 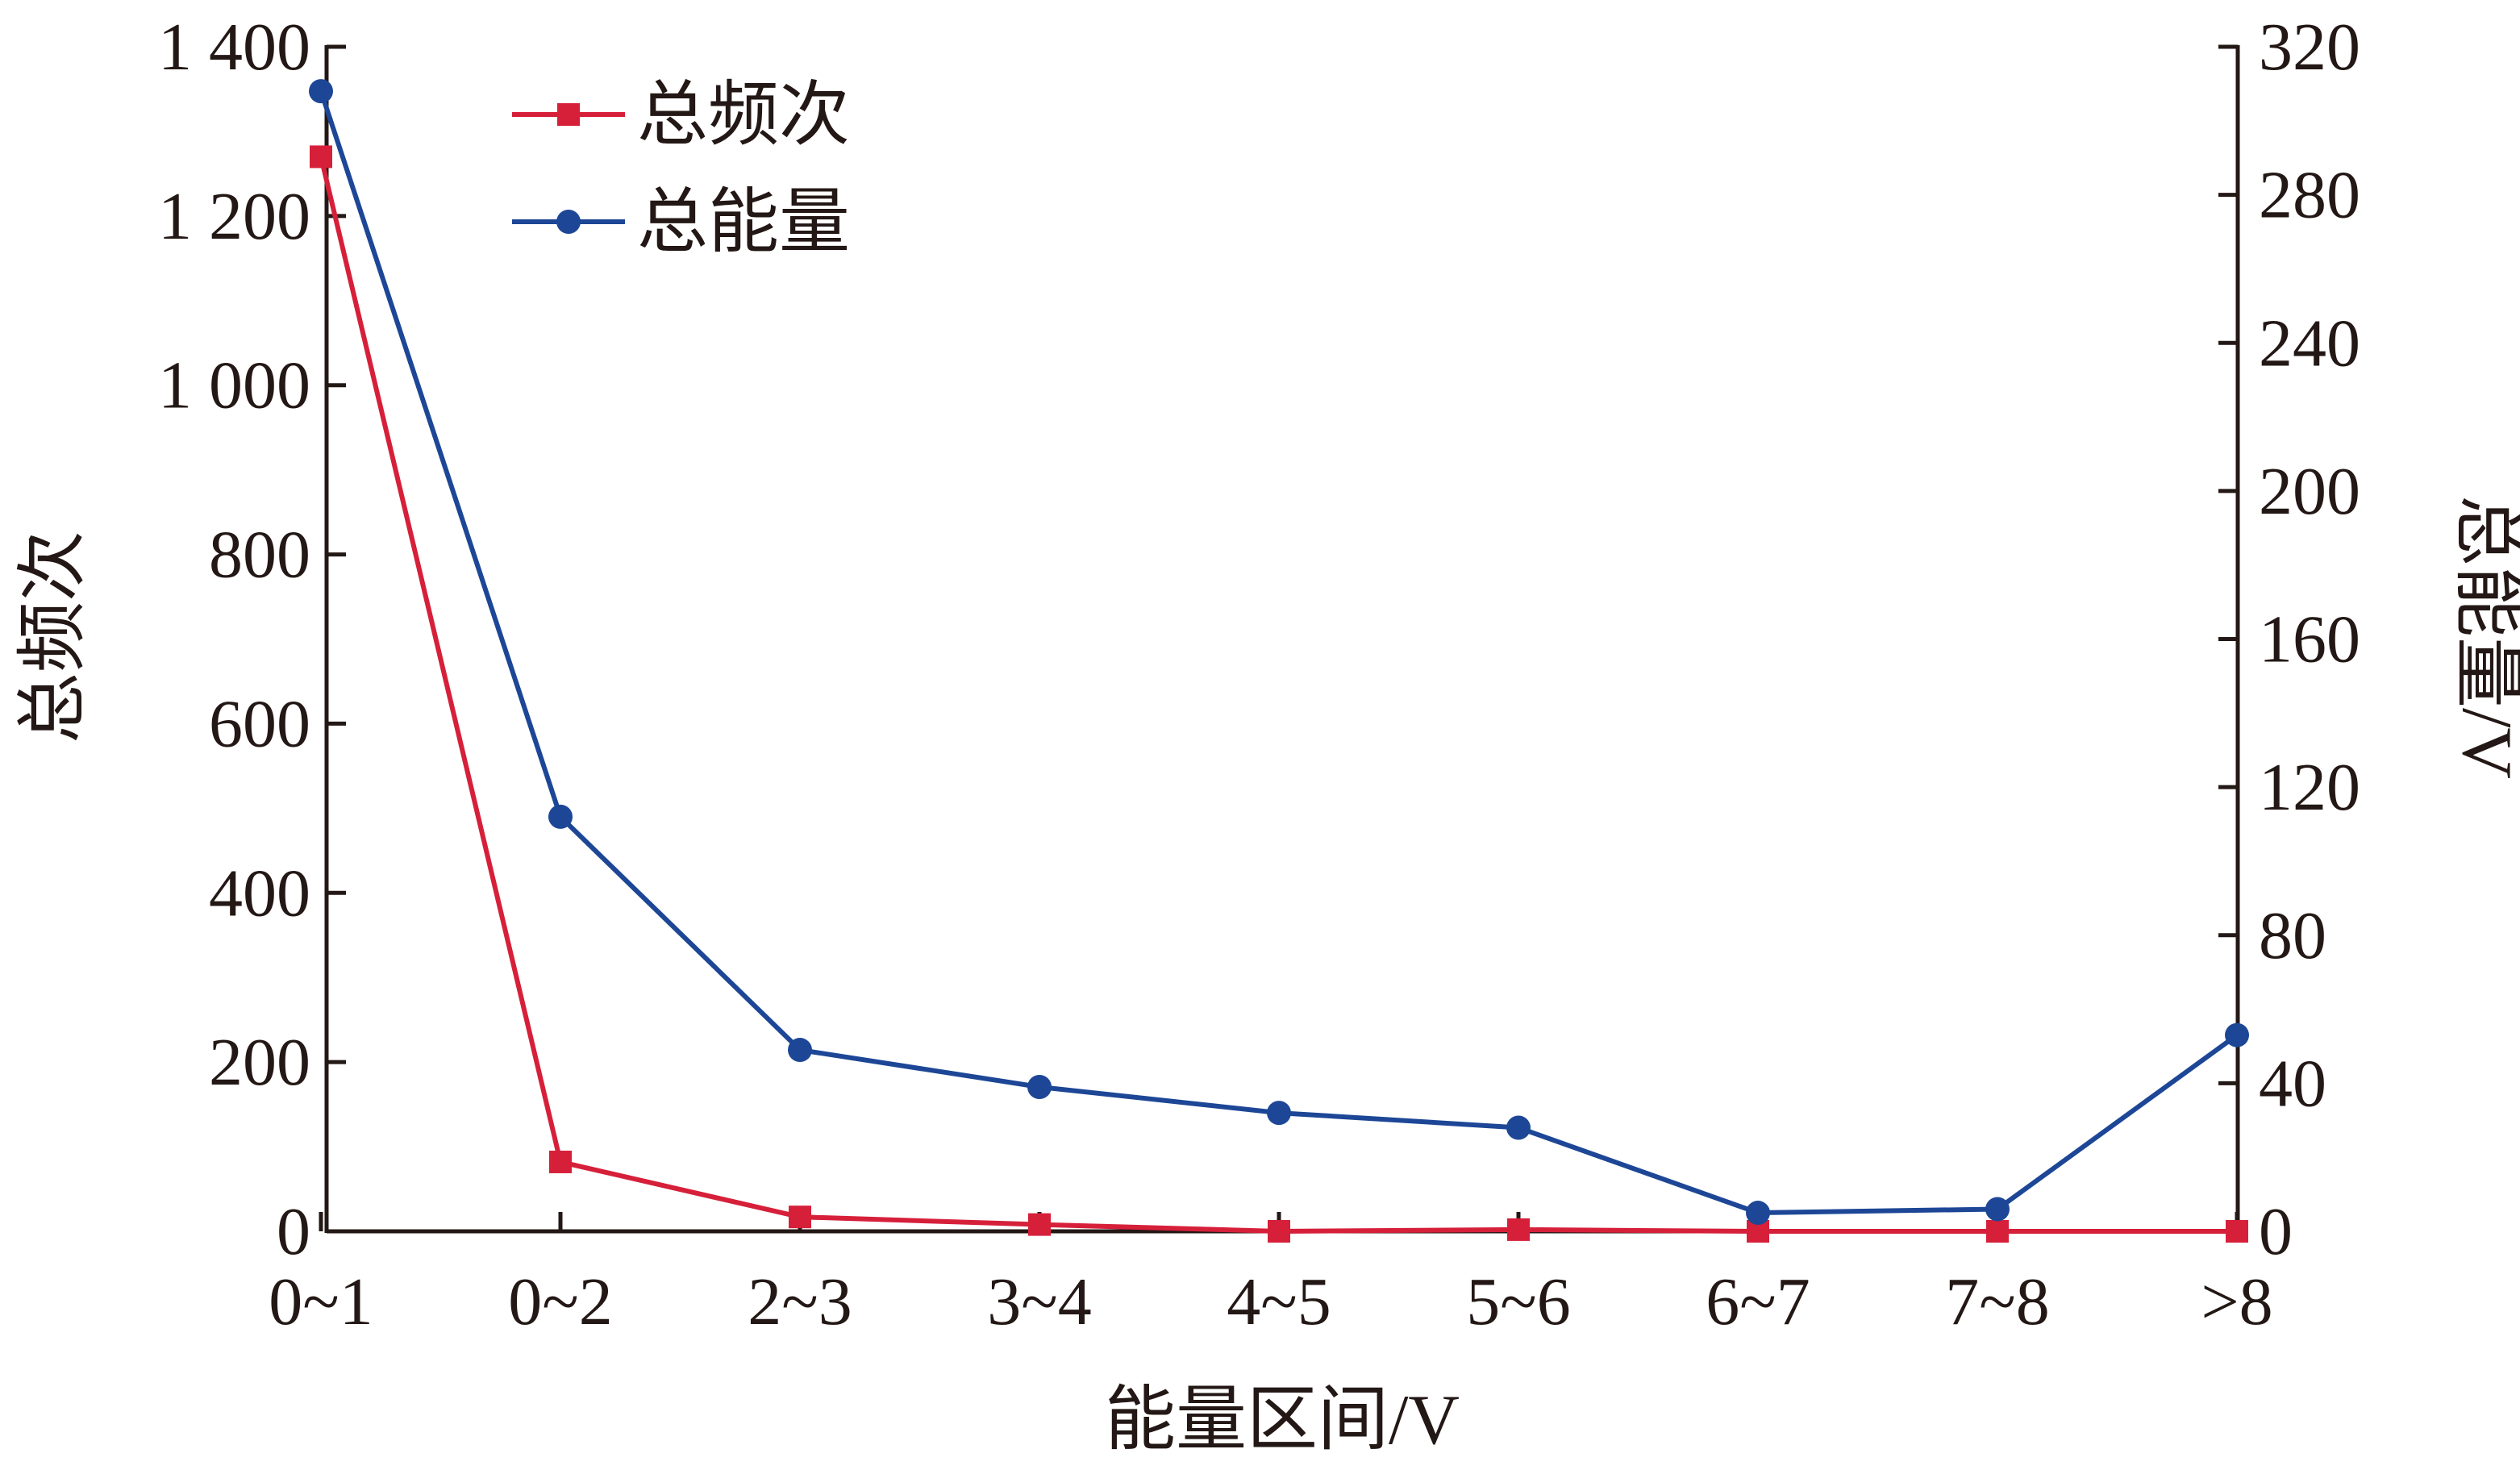 I want to click on legend-label-energy: 总能量, so click(x=743, y=223).